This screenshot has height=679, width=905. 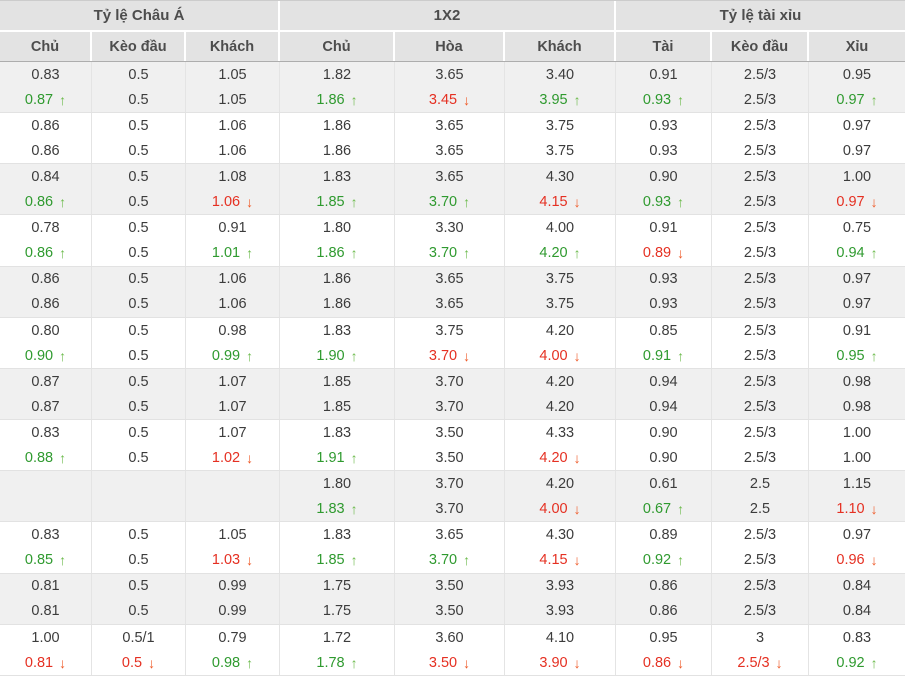 I want to click on odds-cell, so click(x=46, y=484).